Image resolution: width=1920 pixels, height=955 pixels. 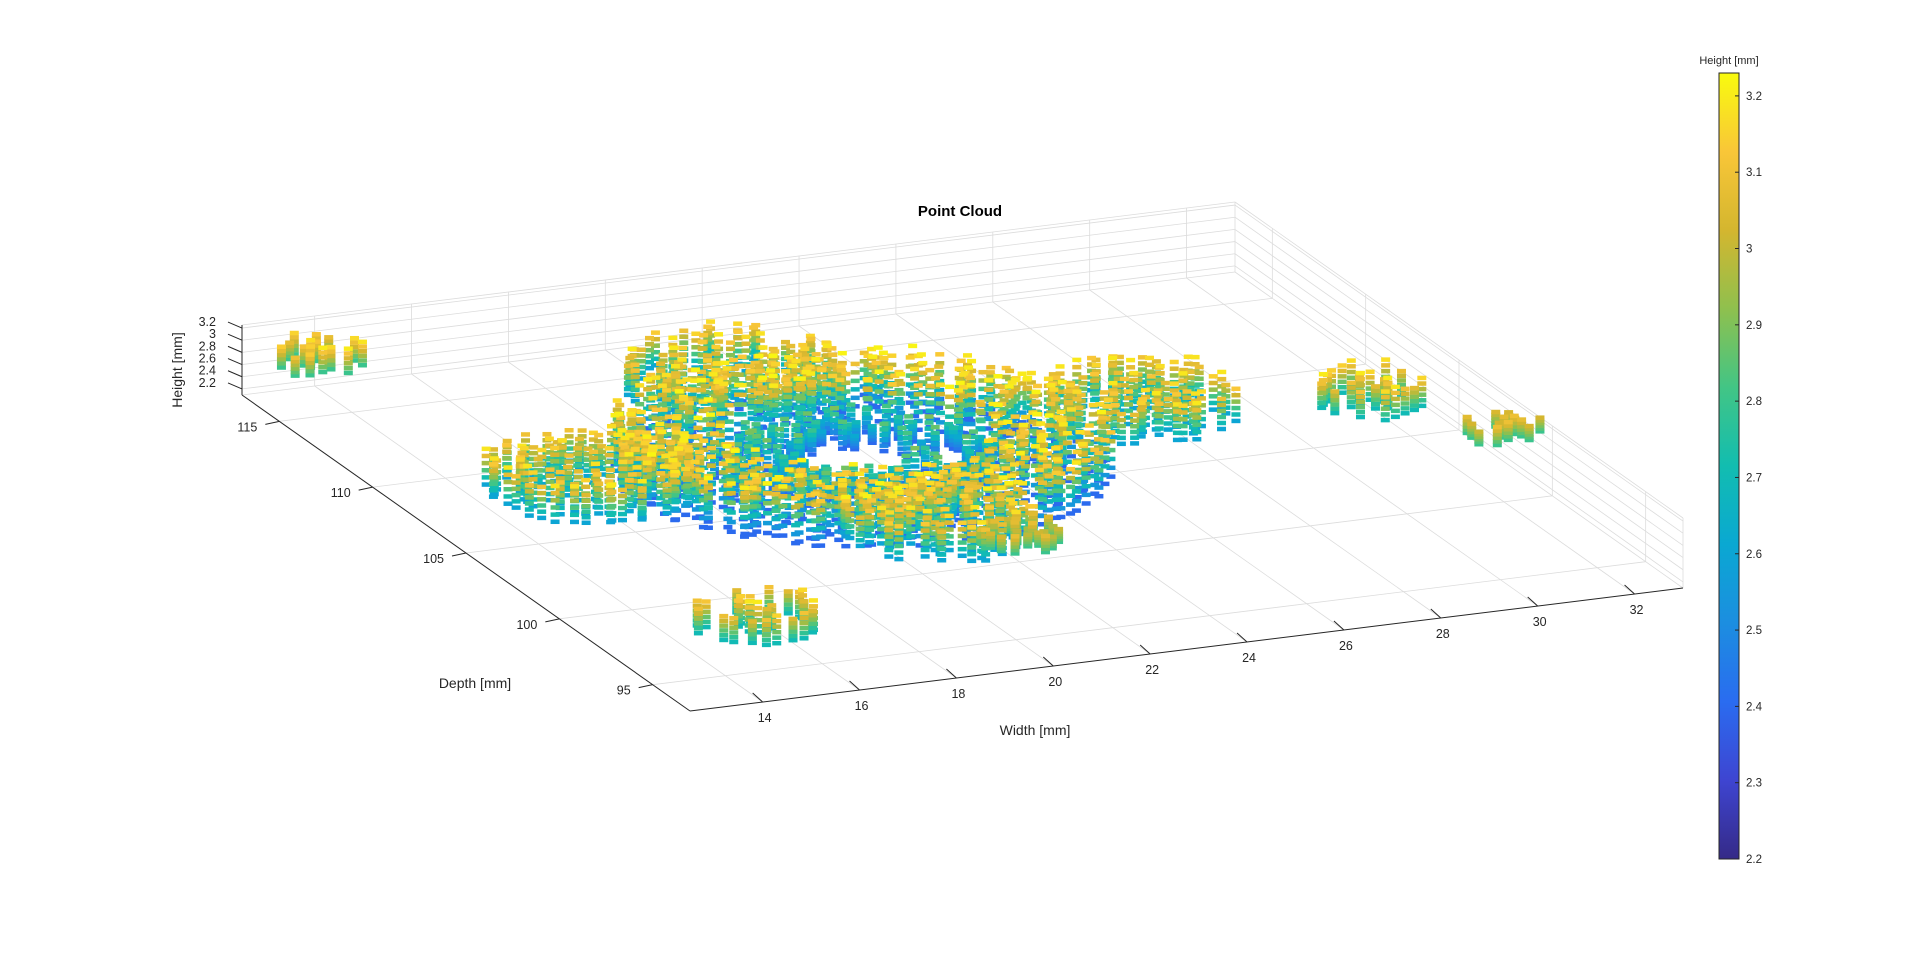 I want to click on grid-line-z, so click(x=738, y=315).